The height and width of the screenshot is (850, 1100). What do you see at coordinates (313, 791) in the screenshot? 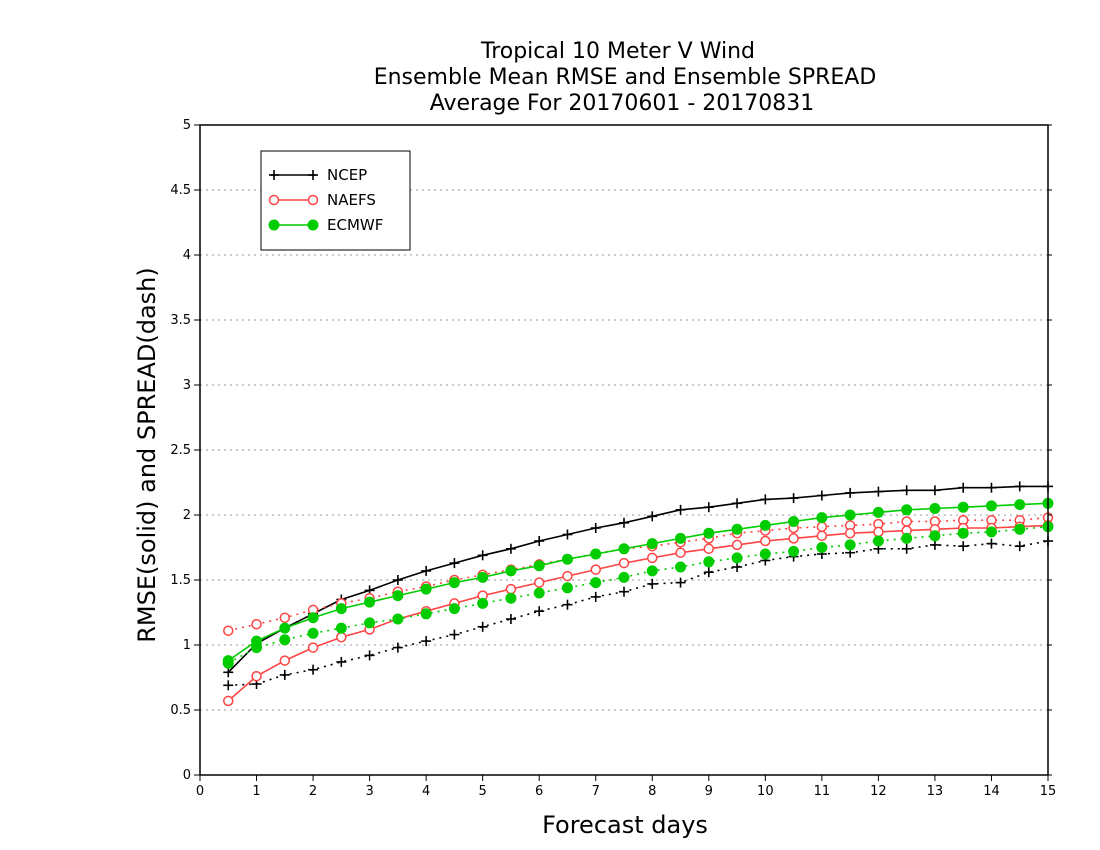
I see `x-tick-label-2: 2` at bounding box center [313, 791].